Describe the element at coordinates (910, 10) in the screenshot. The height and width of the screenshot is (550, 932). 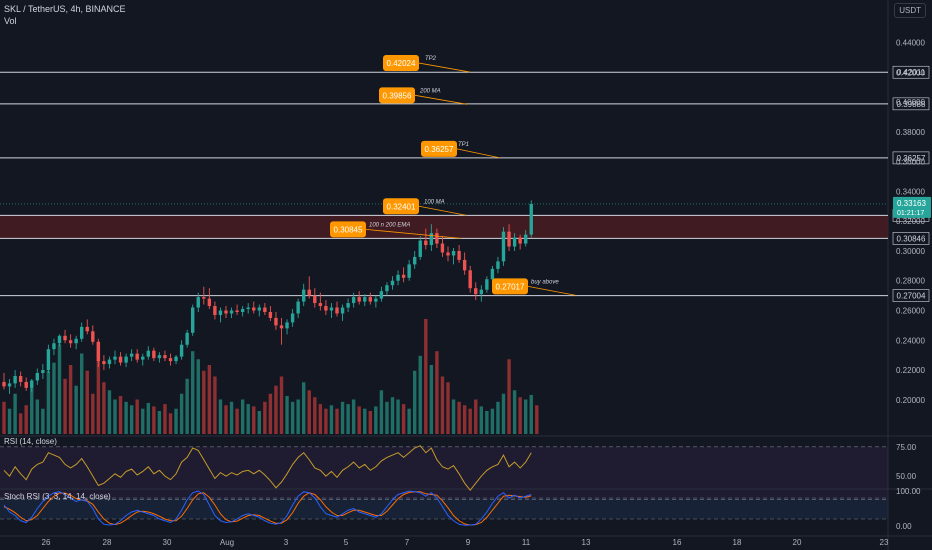
I see `currency-button: USDT` at that location.